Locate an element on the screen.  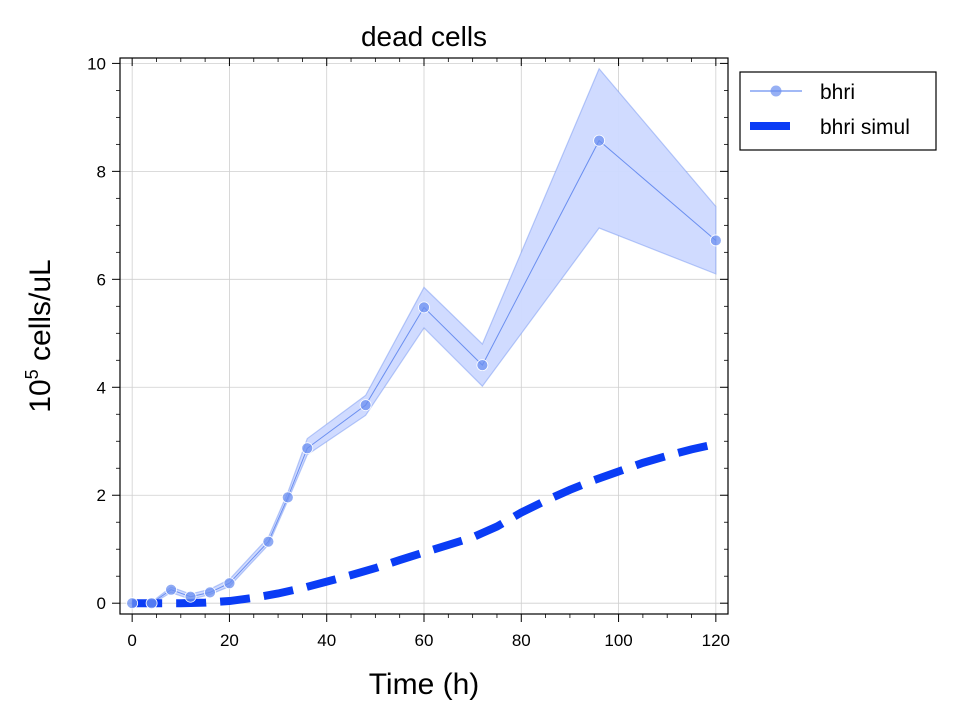
y-tick-label: 0 is located at coordinates (101, 603).